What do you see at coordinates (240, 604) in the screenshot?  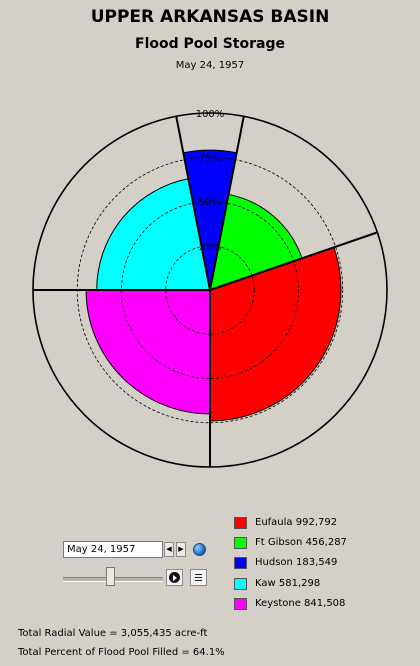 I see `legend-swatch-keystone` at bounding box center [240, 604].